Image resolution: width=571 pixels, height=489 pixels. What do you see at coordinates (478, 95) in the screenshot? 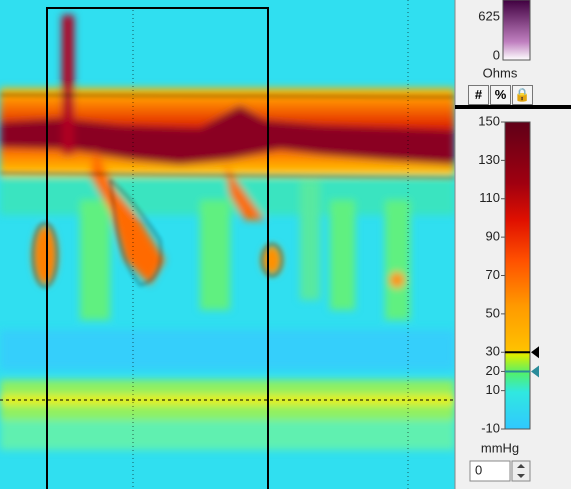
I see `count-button: #` at bounding box center [478, 95].